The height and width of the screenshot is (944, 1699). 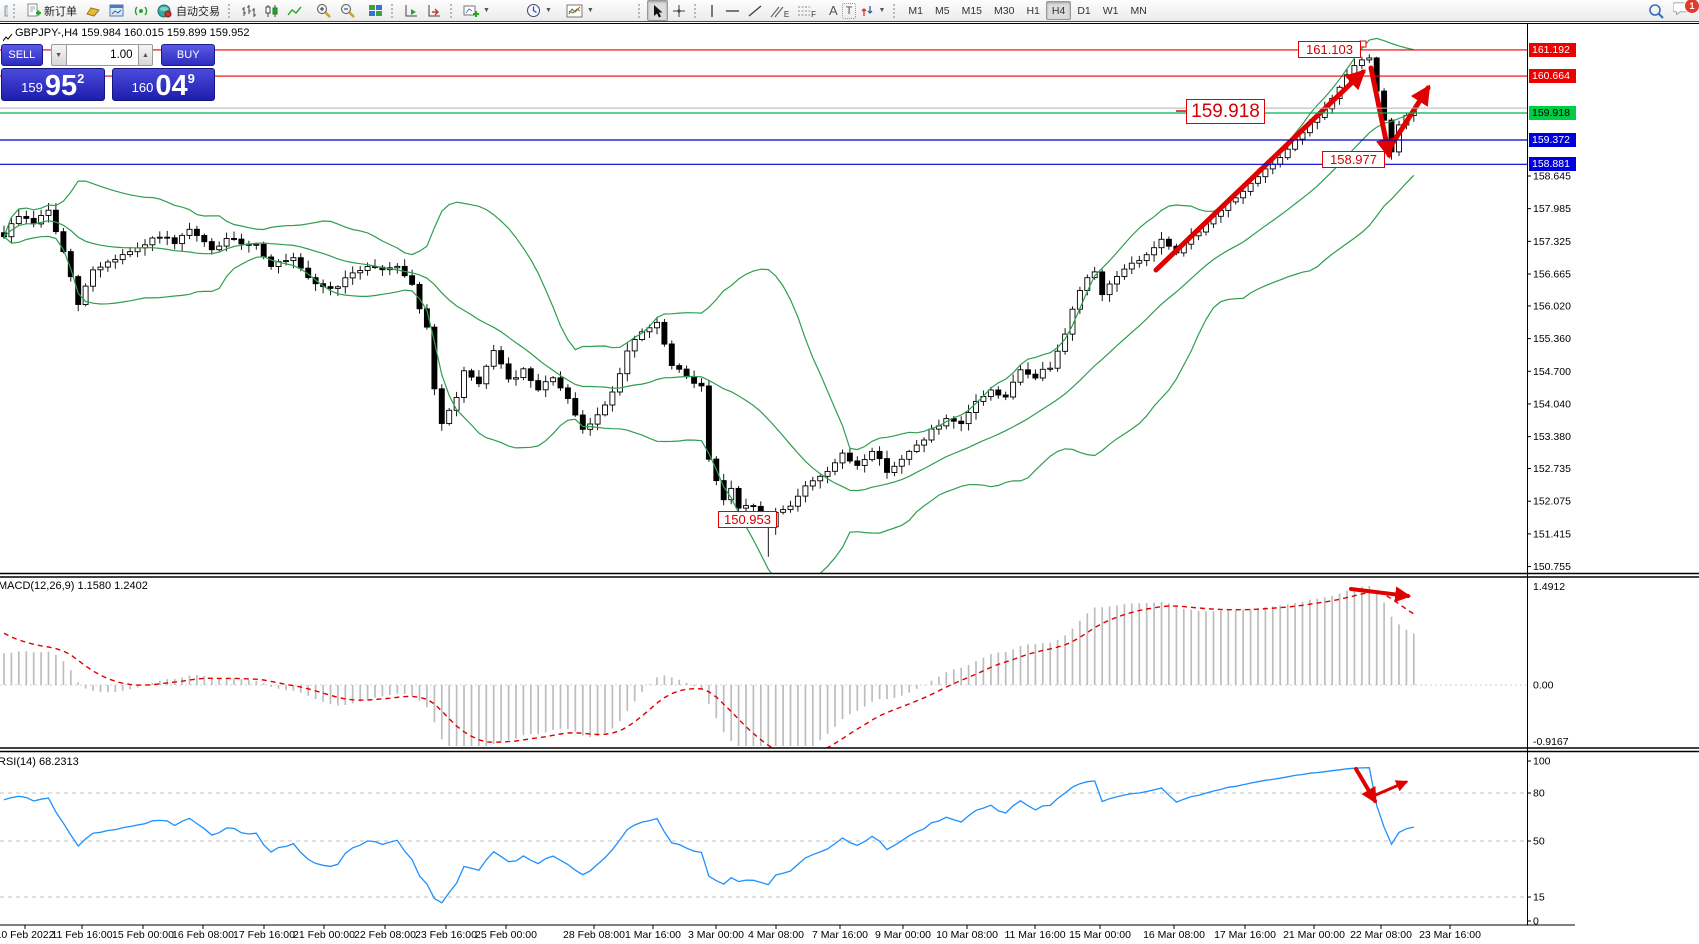 What do you see at coordinates (849, 10) in the screenshot?
I see `text-label-tool-button: T` at bounding box center [849, 10].